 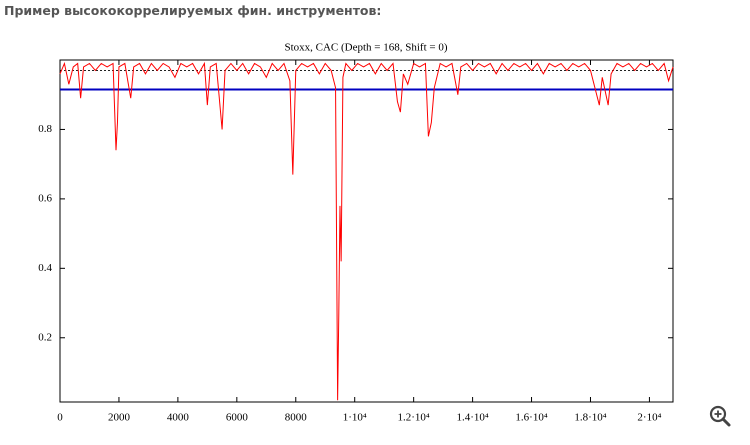 I want to click on x-tick-label: 2000, so click(x=119, y=418).